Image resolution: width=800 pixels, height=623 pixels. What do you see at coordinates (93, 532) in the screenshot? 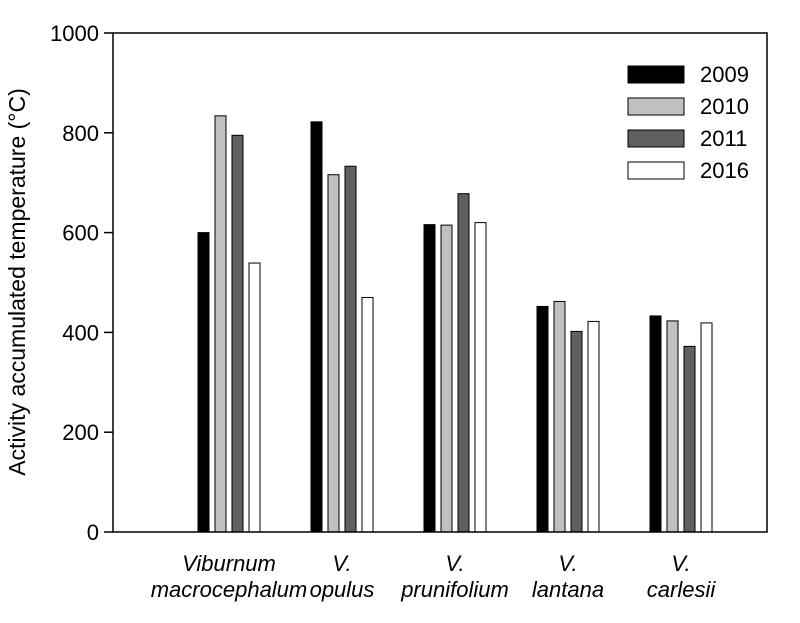
I see `y-tick-label: 0` at bounding box center [93, 532].